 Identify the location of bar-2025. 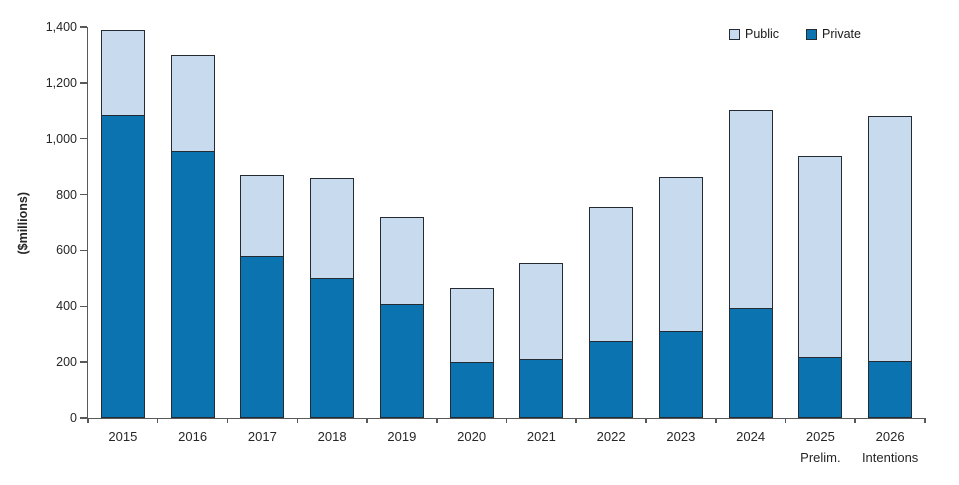
(820, 286).